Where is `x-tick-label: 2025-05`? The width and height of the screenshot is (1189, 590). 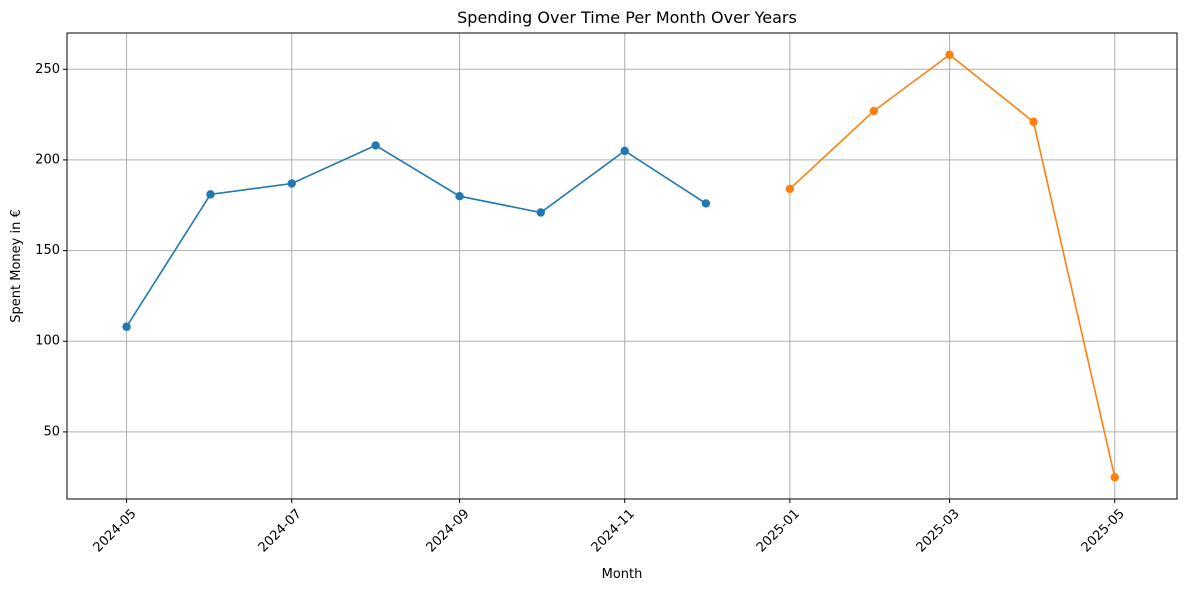 x-tick-label: 2025-05 is located at coordinates (1103, 530).